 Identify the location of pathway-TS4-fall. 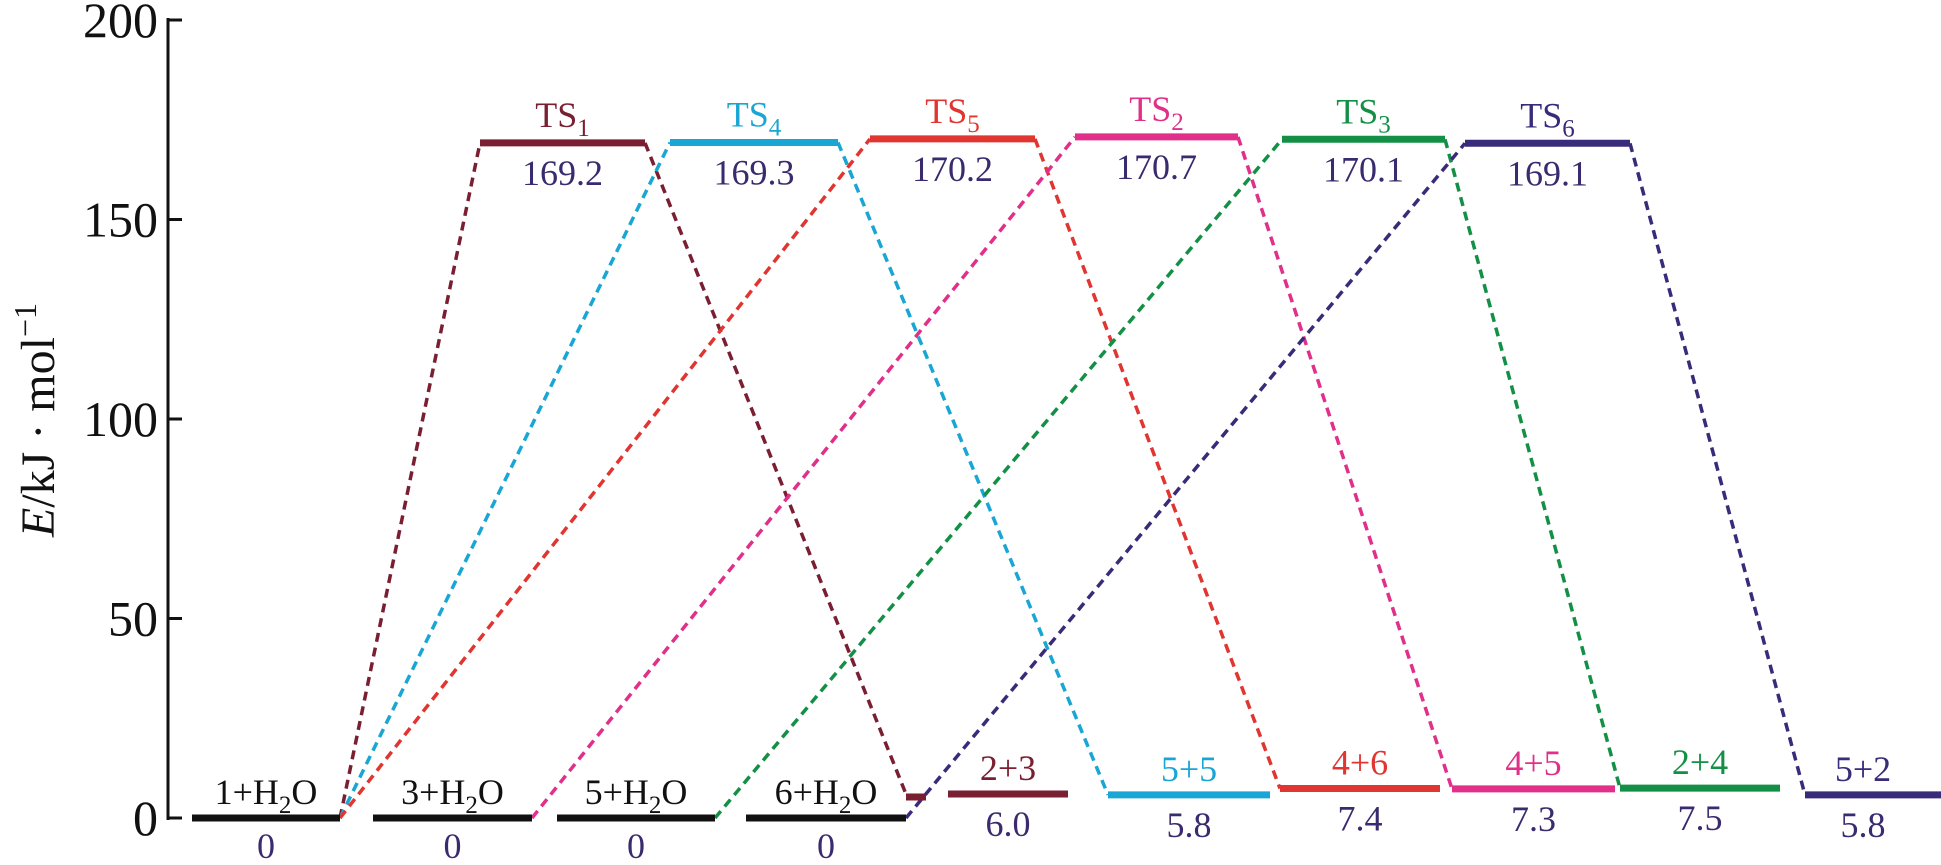
(973, 468).